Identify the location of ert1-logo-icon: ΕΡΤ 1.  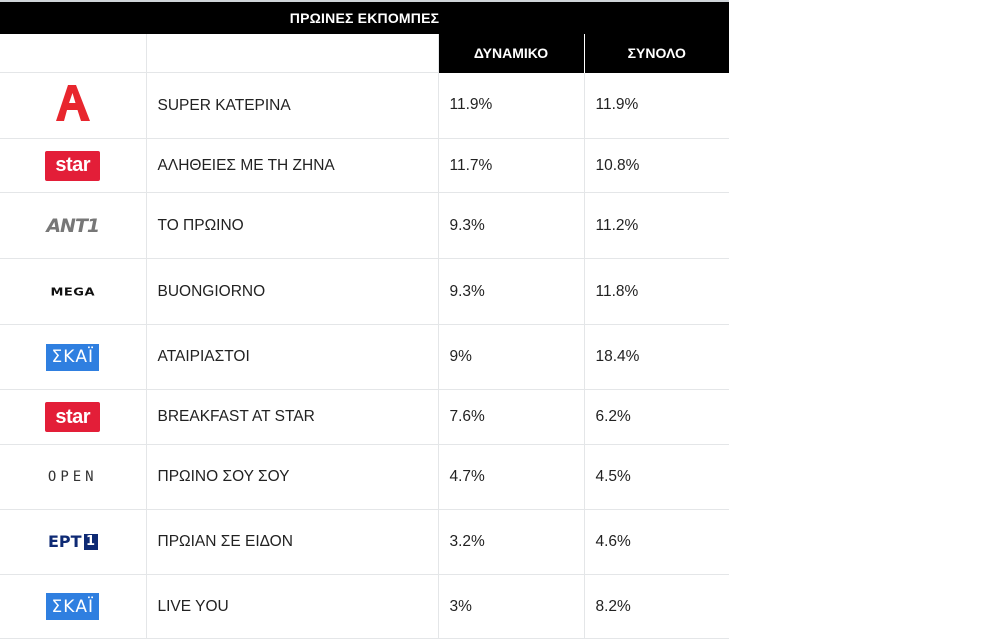
(73, 541).